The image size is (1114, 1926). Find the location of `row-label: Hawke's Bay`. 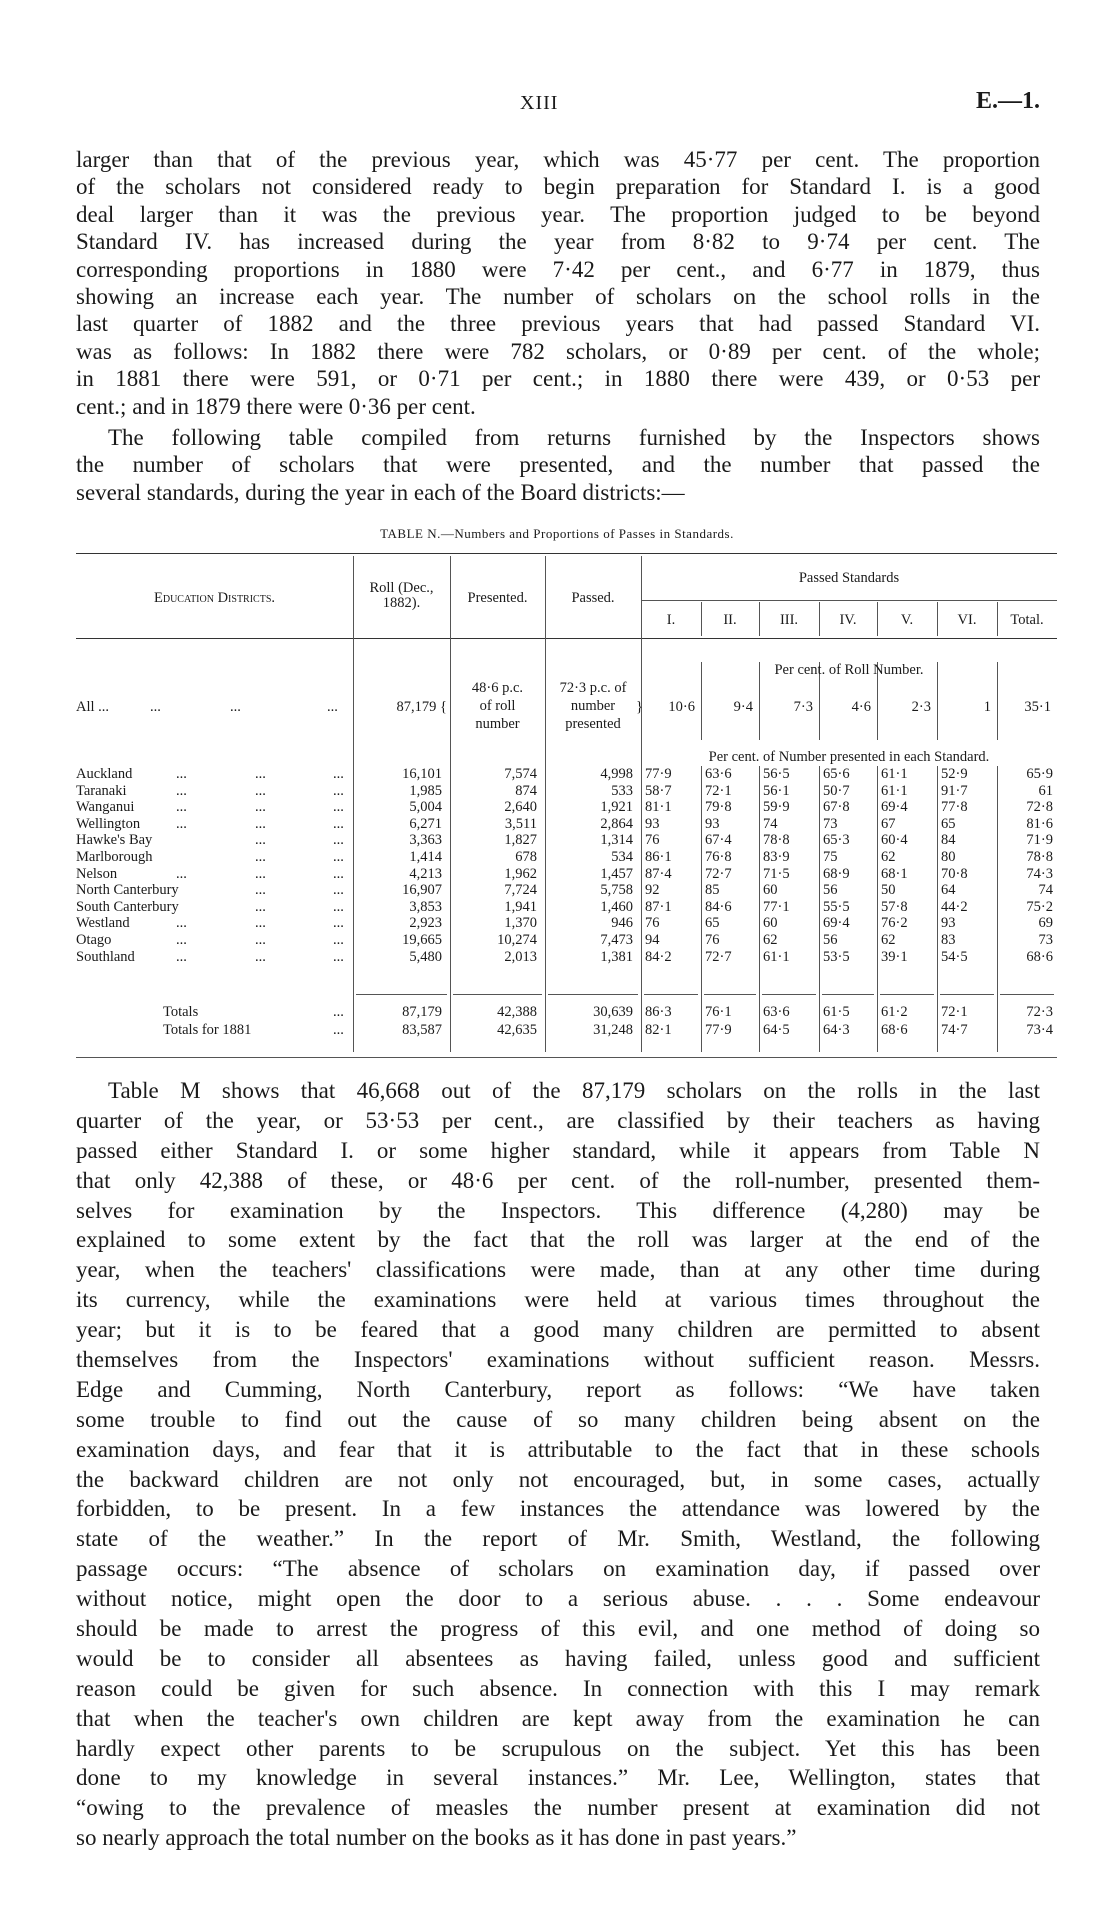

row-label: Hawke's Bay is located at coordinates (114, 840).